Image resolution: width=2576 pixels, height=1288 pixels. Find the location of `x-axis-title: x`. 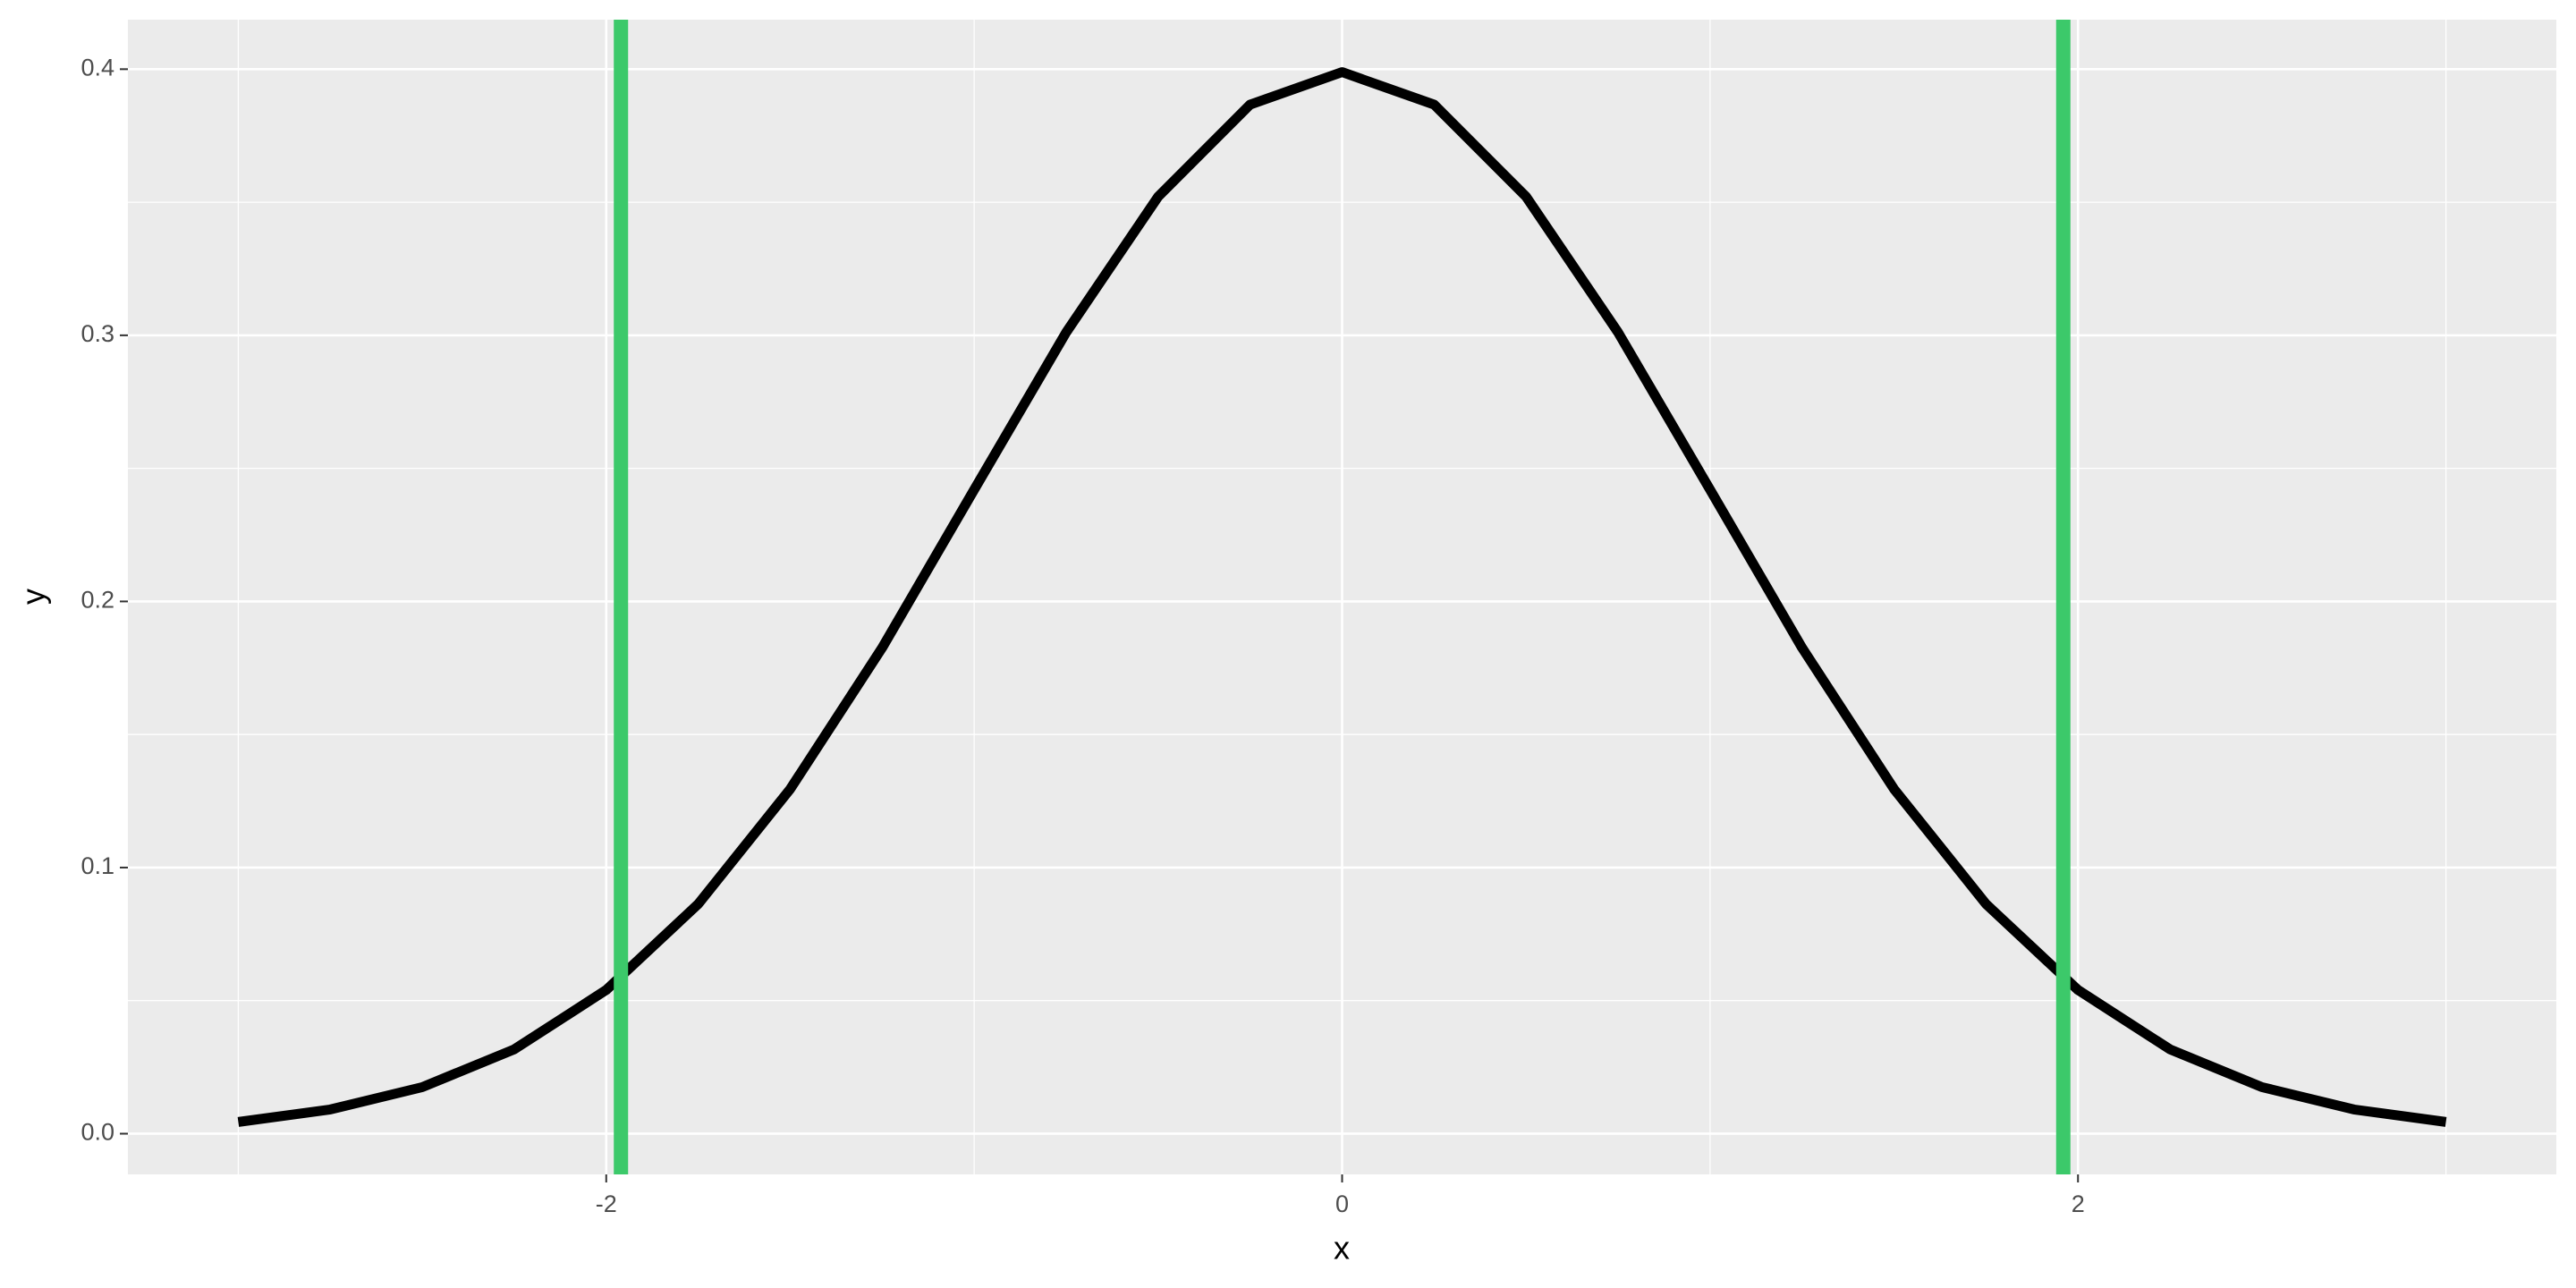

x-axis-title: x is located at coordinates (1342, 1248).